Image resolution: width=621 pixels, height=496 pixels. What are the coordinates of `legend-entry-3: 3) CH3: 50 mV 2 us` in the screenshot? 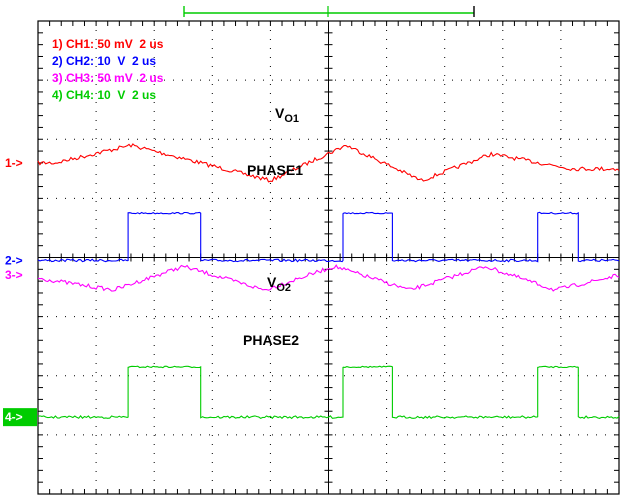 It's located at (108, 78).